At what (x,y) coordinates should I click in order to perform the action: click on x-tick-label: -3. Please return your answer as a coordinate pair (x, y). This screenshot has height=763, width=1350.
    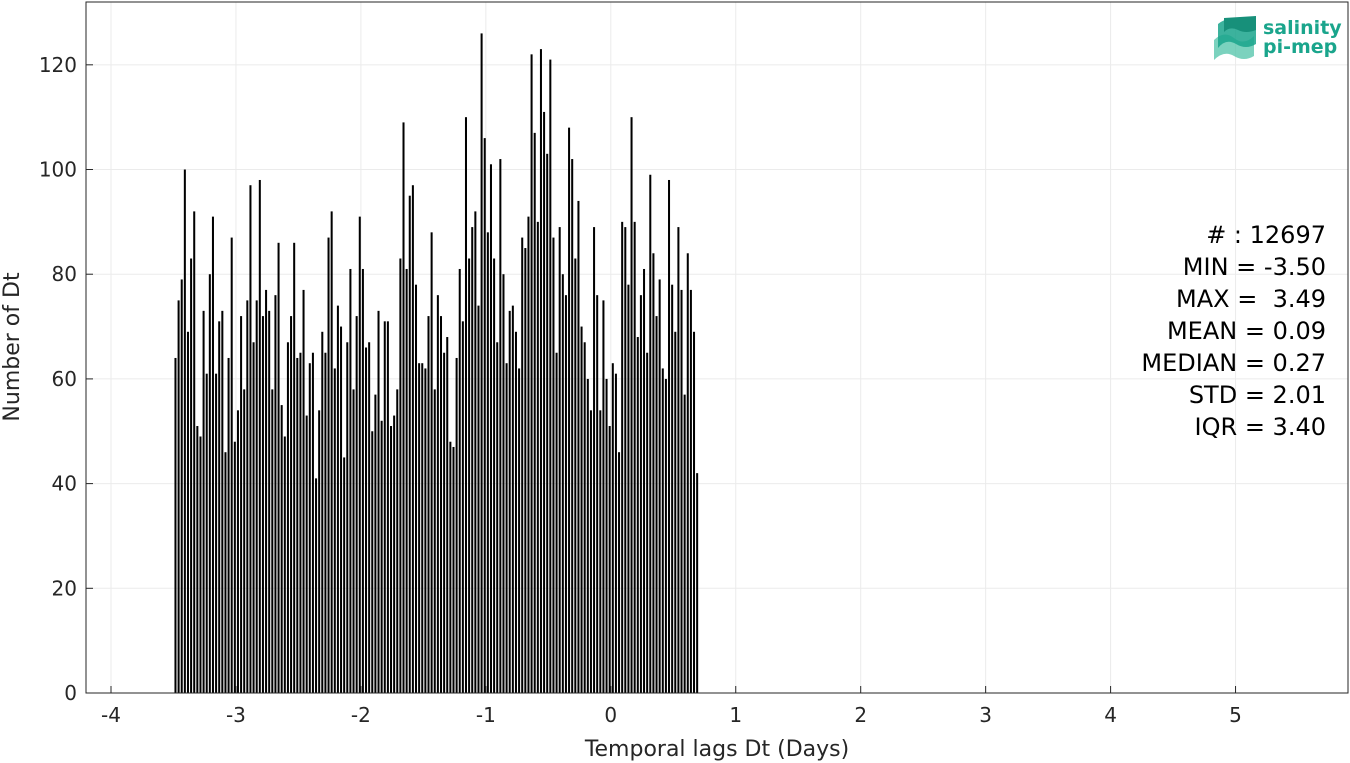
    Looking at the image, I should click on (236, 715).